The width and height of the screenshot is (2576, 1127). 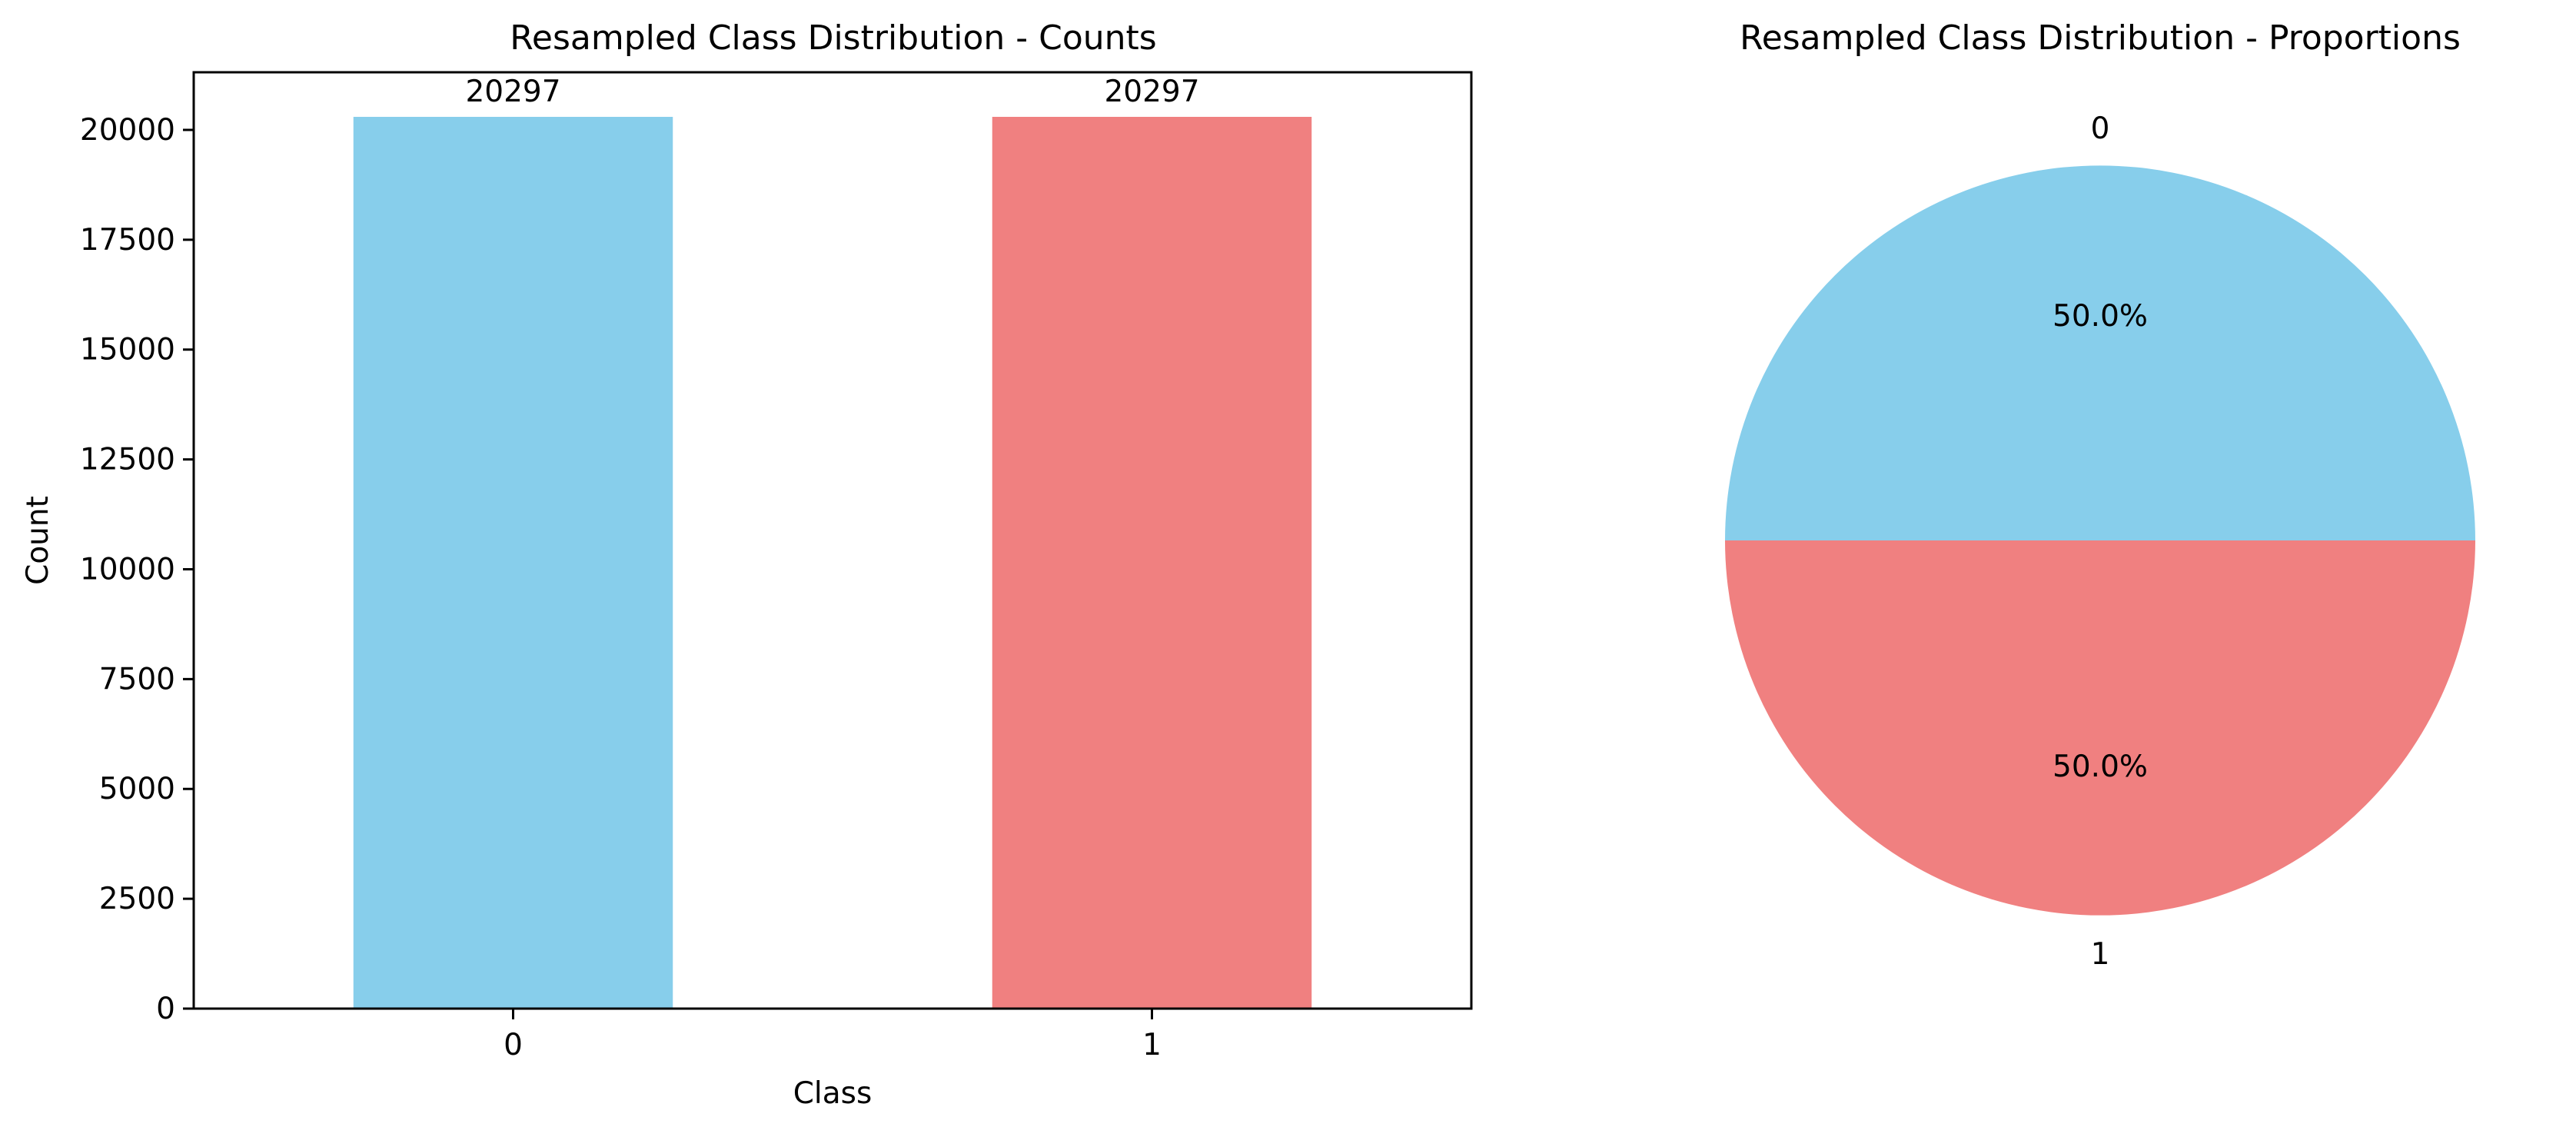 I want to click on y-tick-label: 15000, so click(x=127, y=350).